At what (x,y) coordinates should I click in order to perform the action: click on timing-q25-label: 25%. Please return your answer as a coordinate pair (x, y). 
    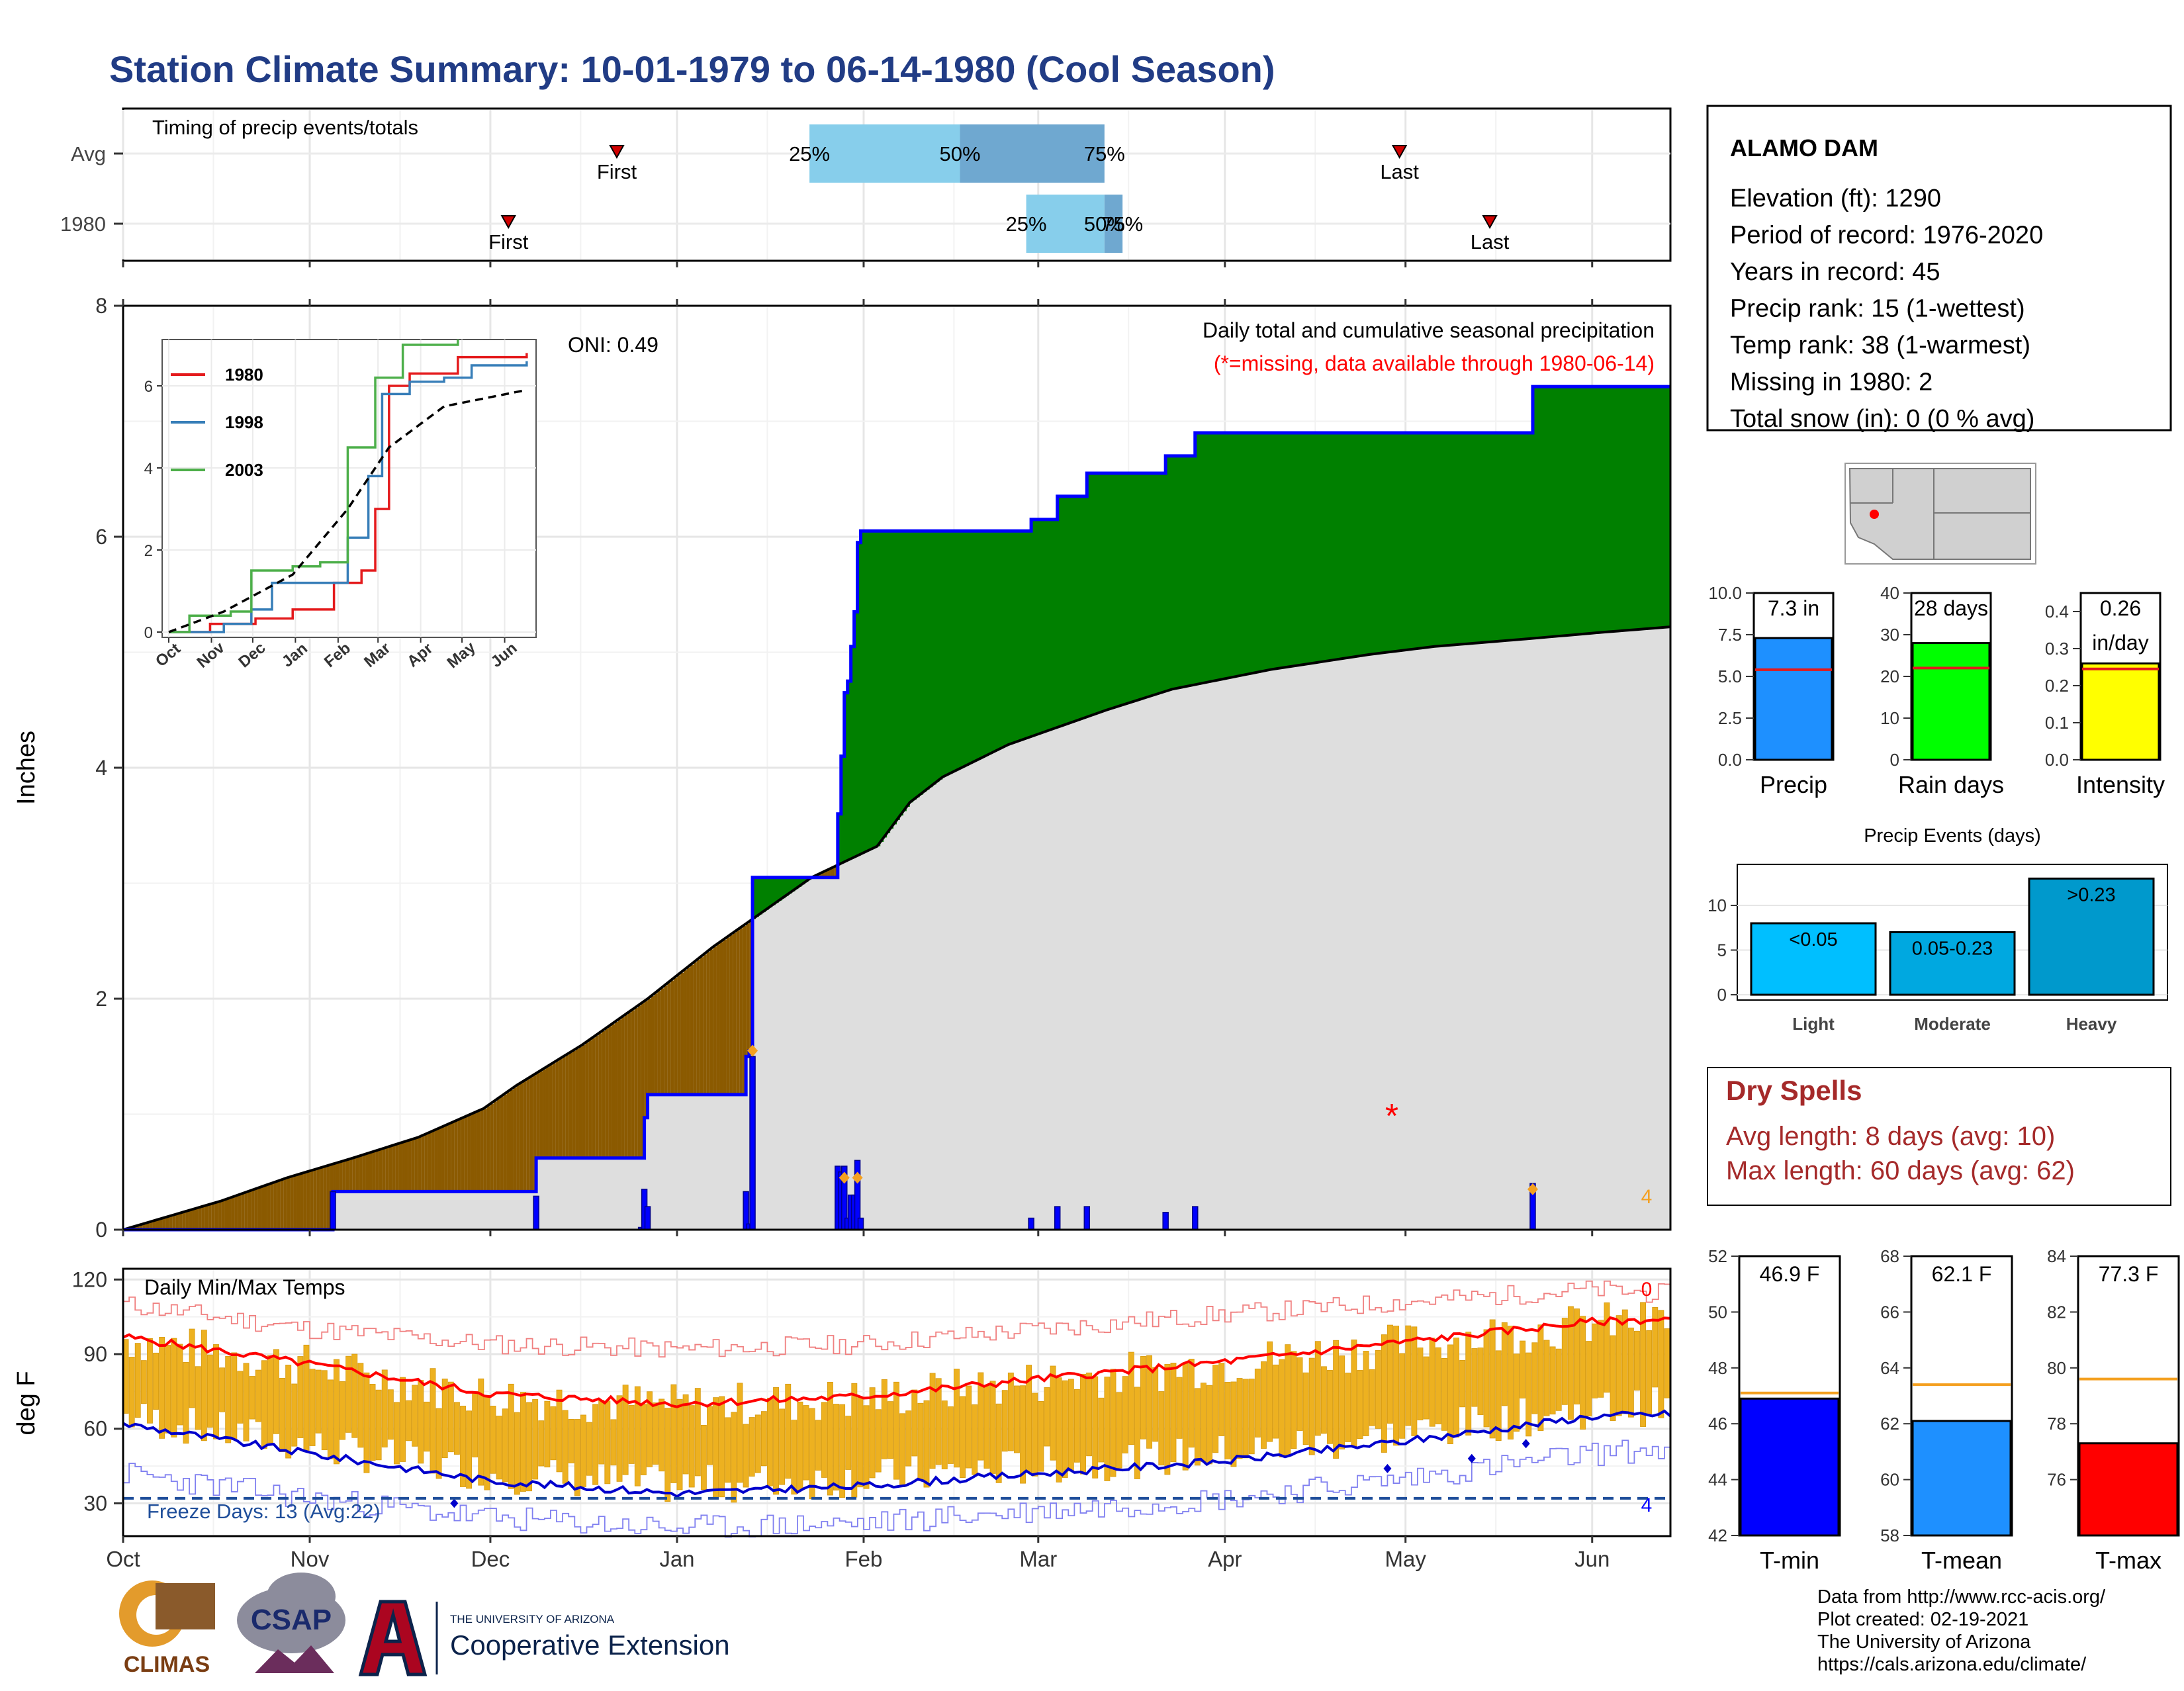
    Looking at the image, I should click on (1026, 224).